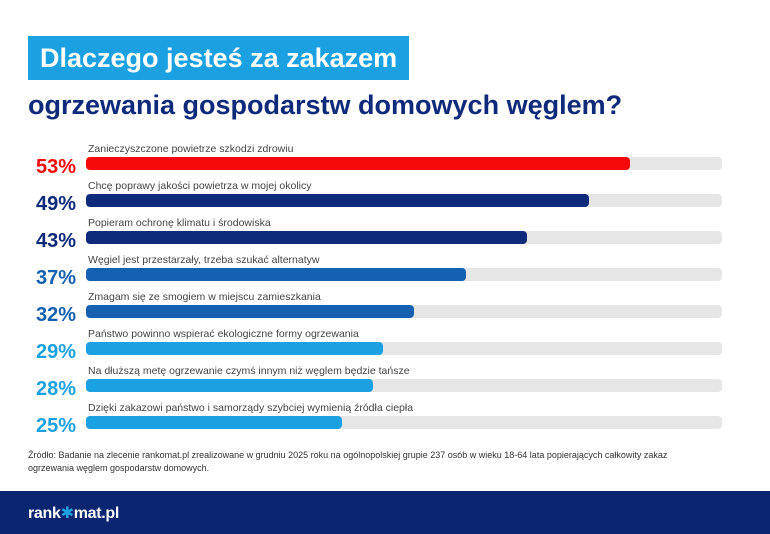  I want to click on logo-text: mat.pl, so click(96, 513).